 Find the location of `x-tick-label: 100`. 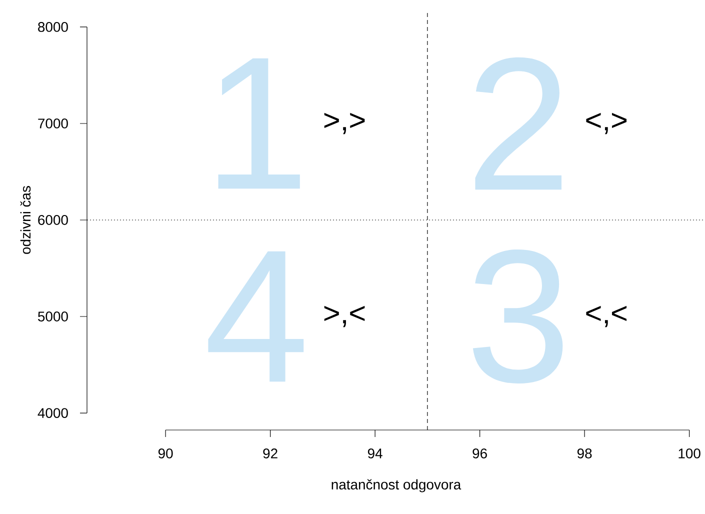

x-tick-label: 100 is located at coordinates (689, 453).